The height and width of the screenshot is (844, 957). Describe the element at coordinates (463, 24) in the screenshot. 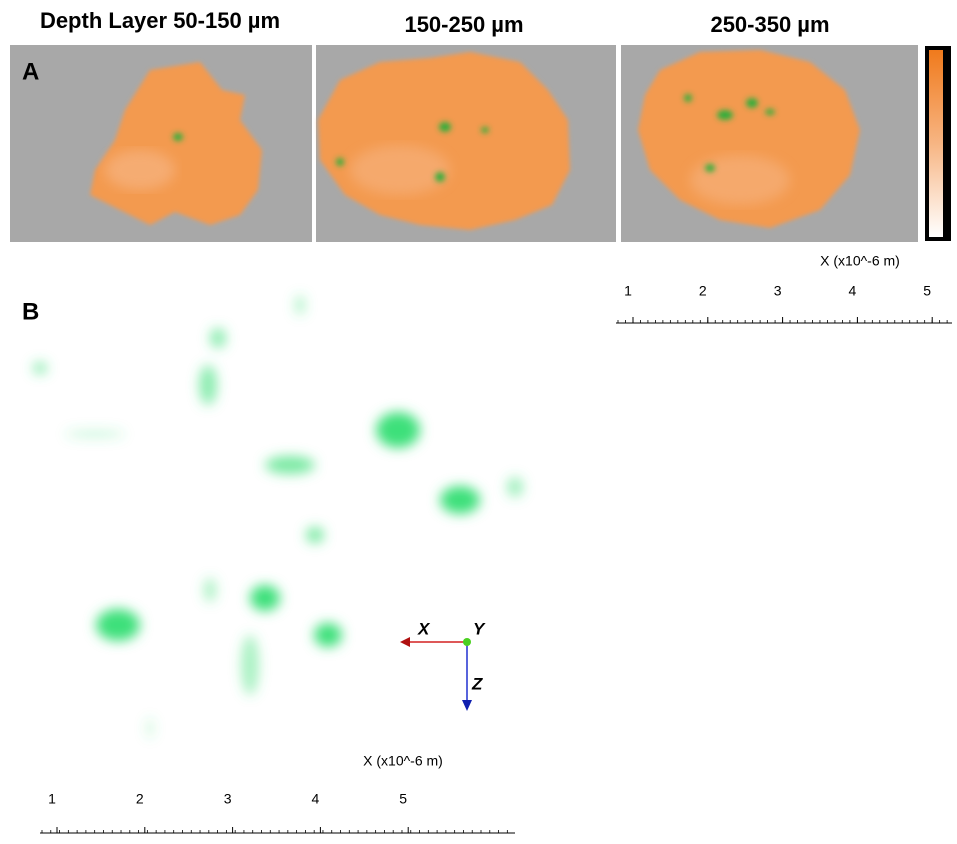

I see `panel-title: 150-250 µm` at that location.